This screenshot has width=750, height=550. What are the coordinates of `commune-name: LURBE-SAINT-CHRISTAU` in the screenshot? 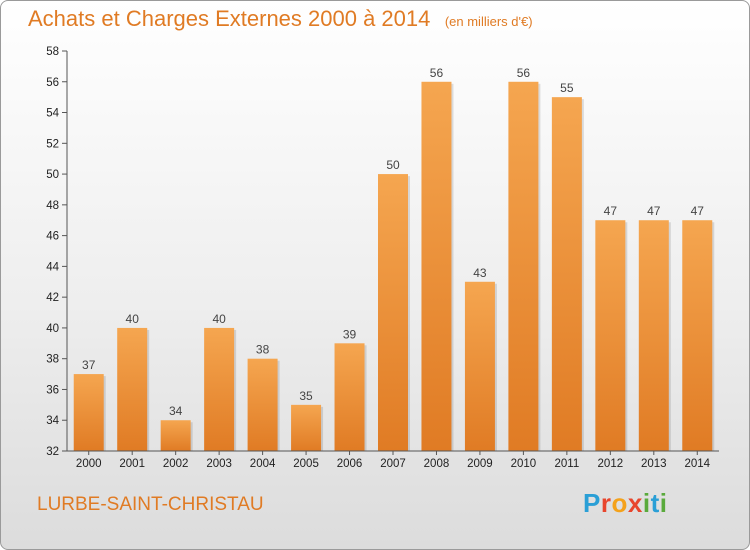 It's located at (150, 504).